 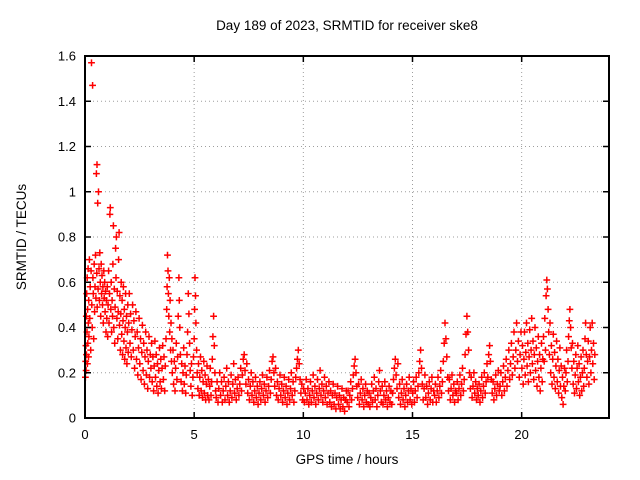 What do you see at coordinates (67, 56) in the screenshot?
I see `y-tick-label: 1.6` at bounding box center [67, 56].